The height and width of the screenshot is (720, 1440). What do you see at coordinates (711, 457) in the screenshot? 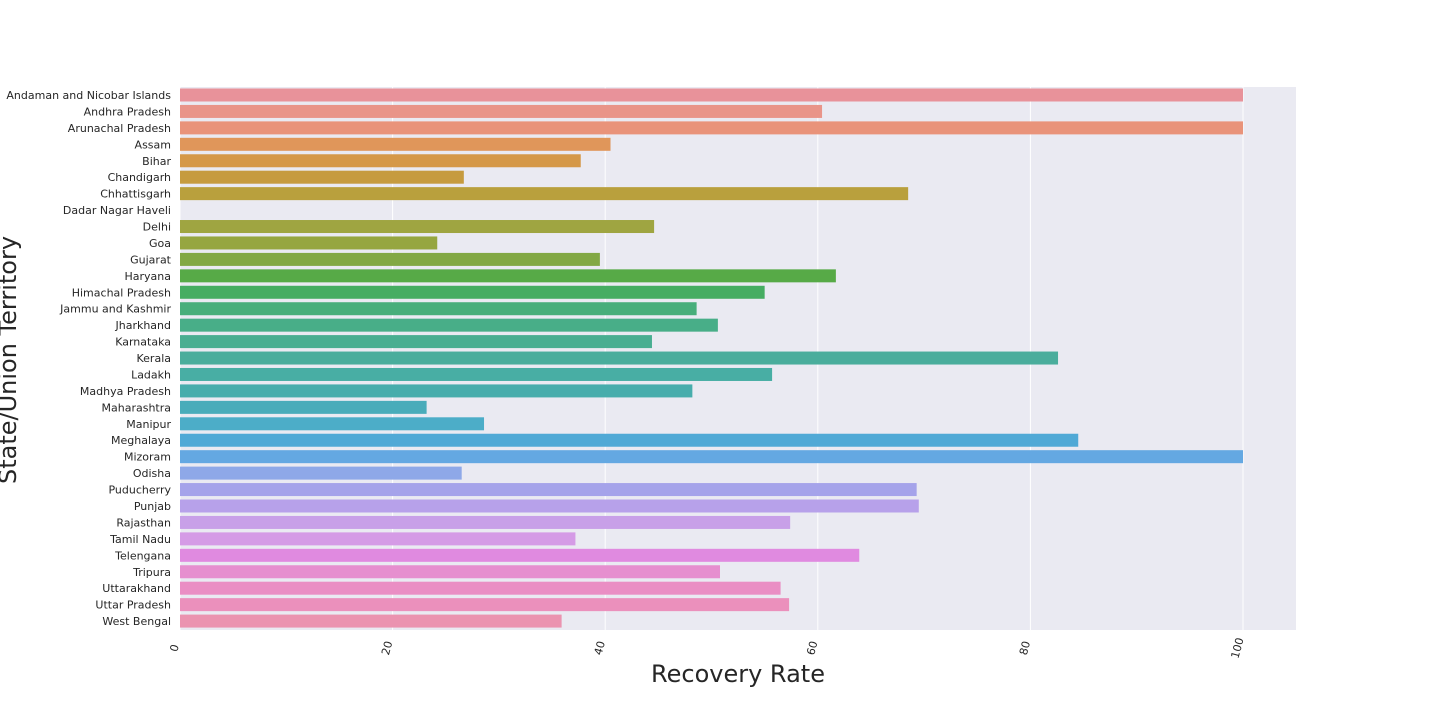
I see `bar-mizoram` at bounding box center [711, 457].